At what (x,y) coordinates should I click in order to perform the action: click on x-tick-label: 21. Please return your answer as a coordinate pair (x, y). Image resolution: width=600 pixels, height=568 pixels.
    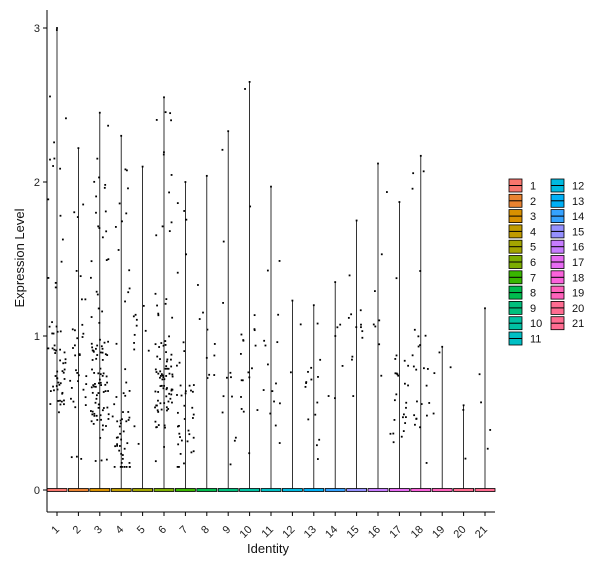
    Looking at the image, I should click on (481, 532).